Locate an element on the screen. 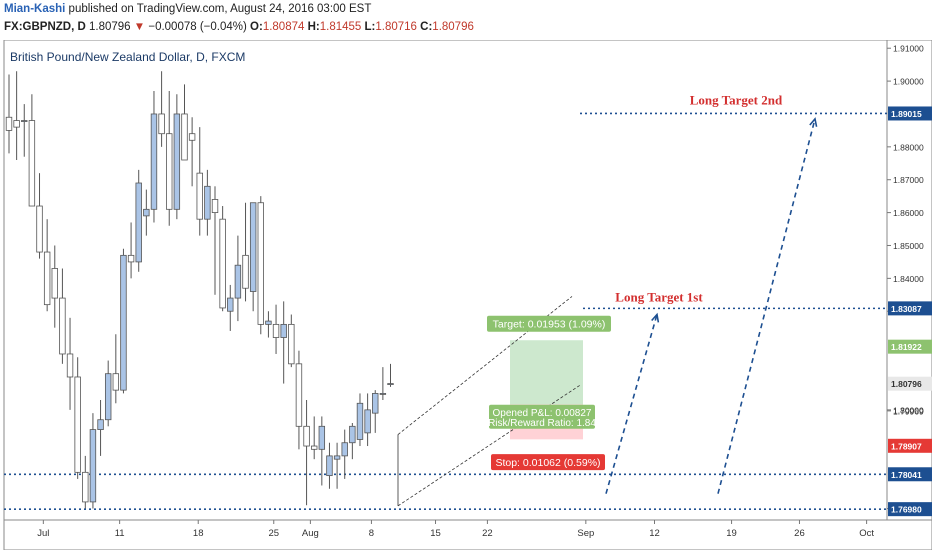  open-label: O: is located at coordinates (256, 27).